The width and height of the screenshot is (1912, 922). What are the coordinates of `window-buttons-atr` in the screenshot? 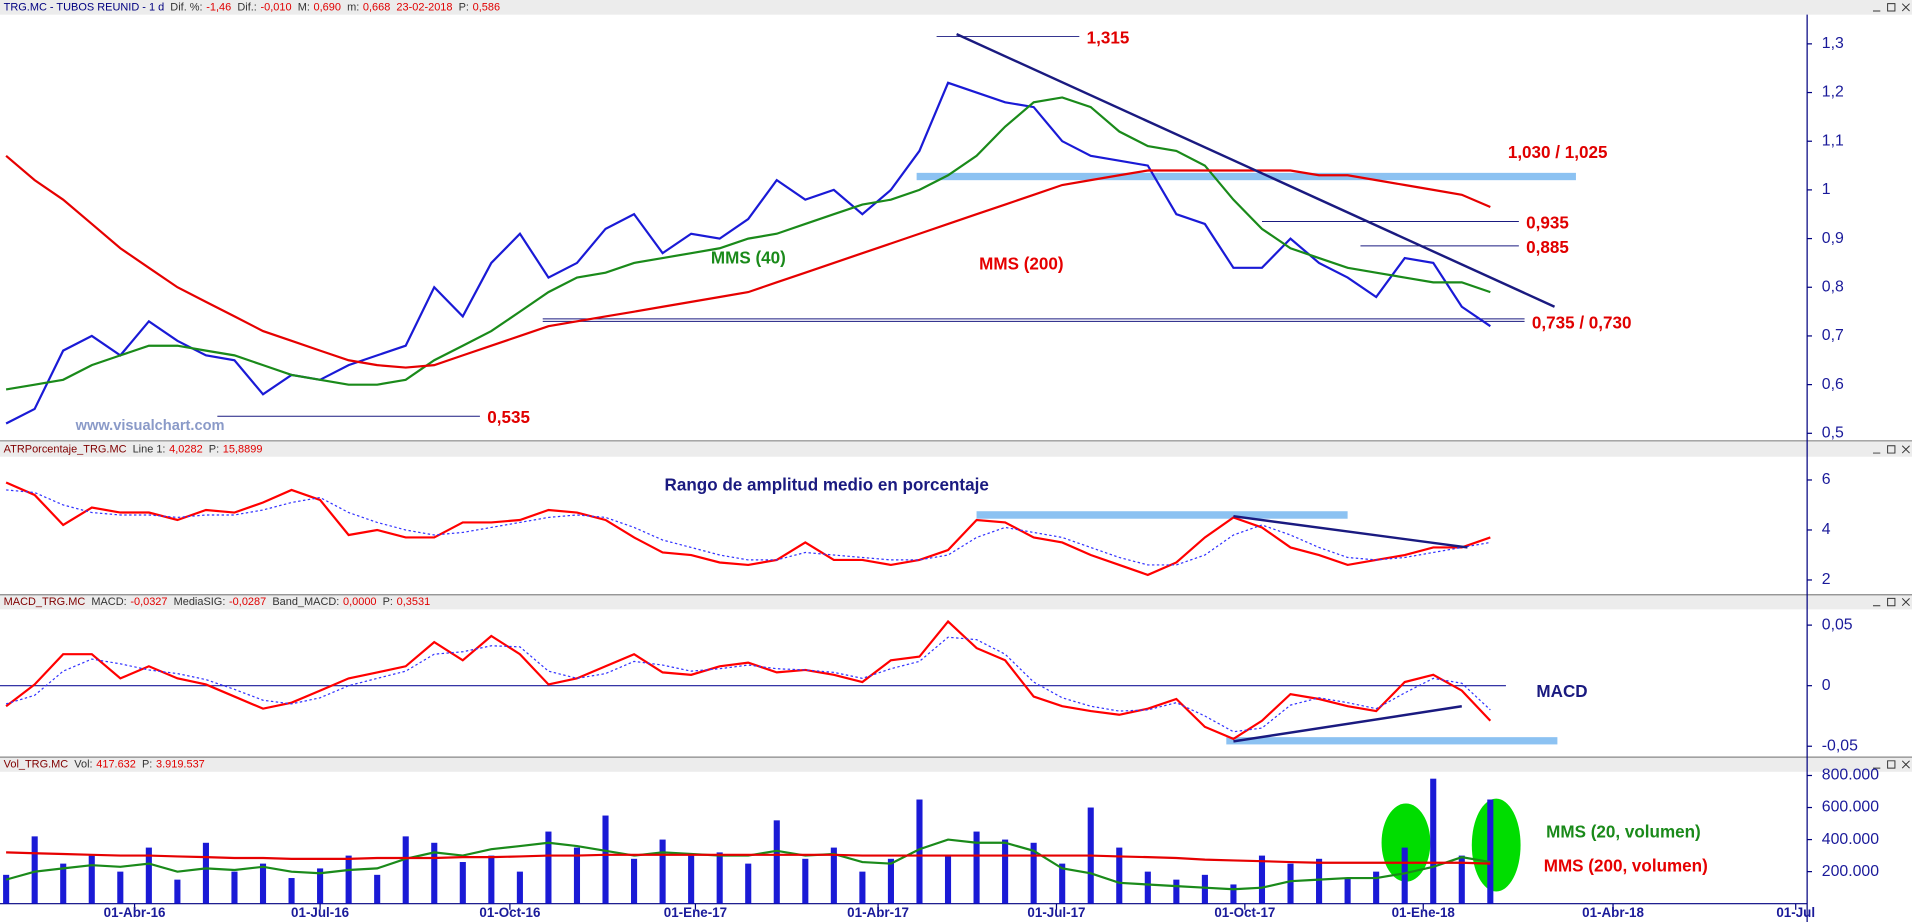 It's located at (1891, 449).